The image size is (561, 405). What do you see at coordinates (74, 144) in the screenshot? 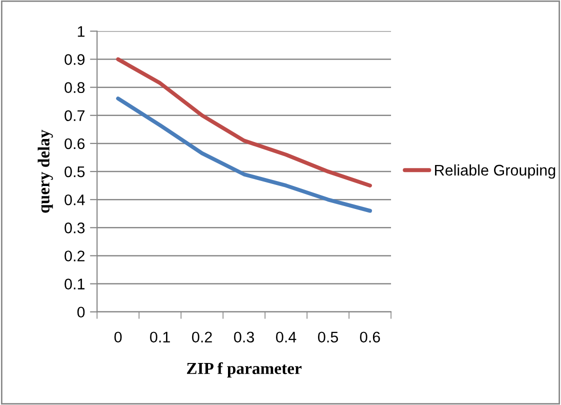
I see `y-tick-label: 0.6` at bounding box center [74, 144].